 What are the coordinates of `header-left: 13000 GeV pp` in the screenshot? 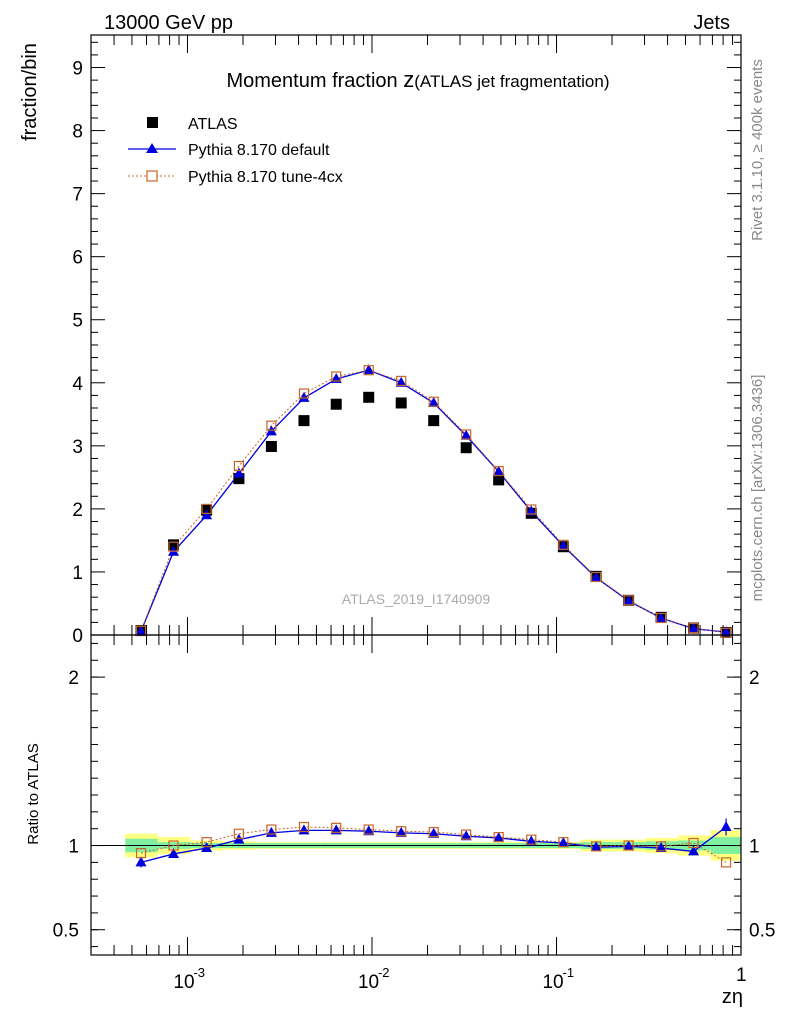 It's located at (168, 23).